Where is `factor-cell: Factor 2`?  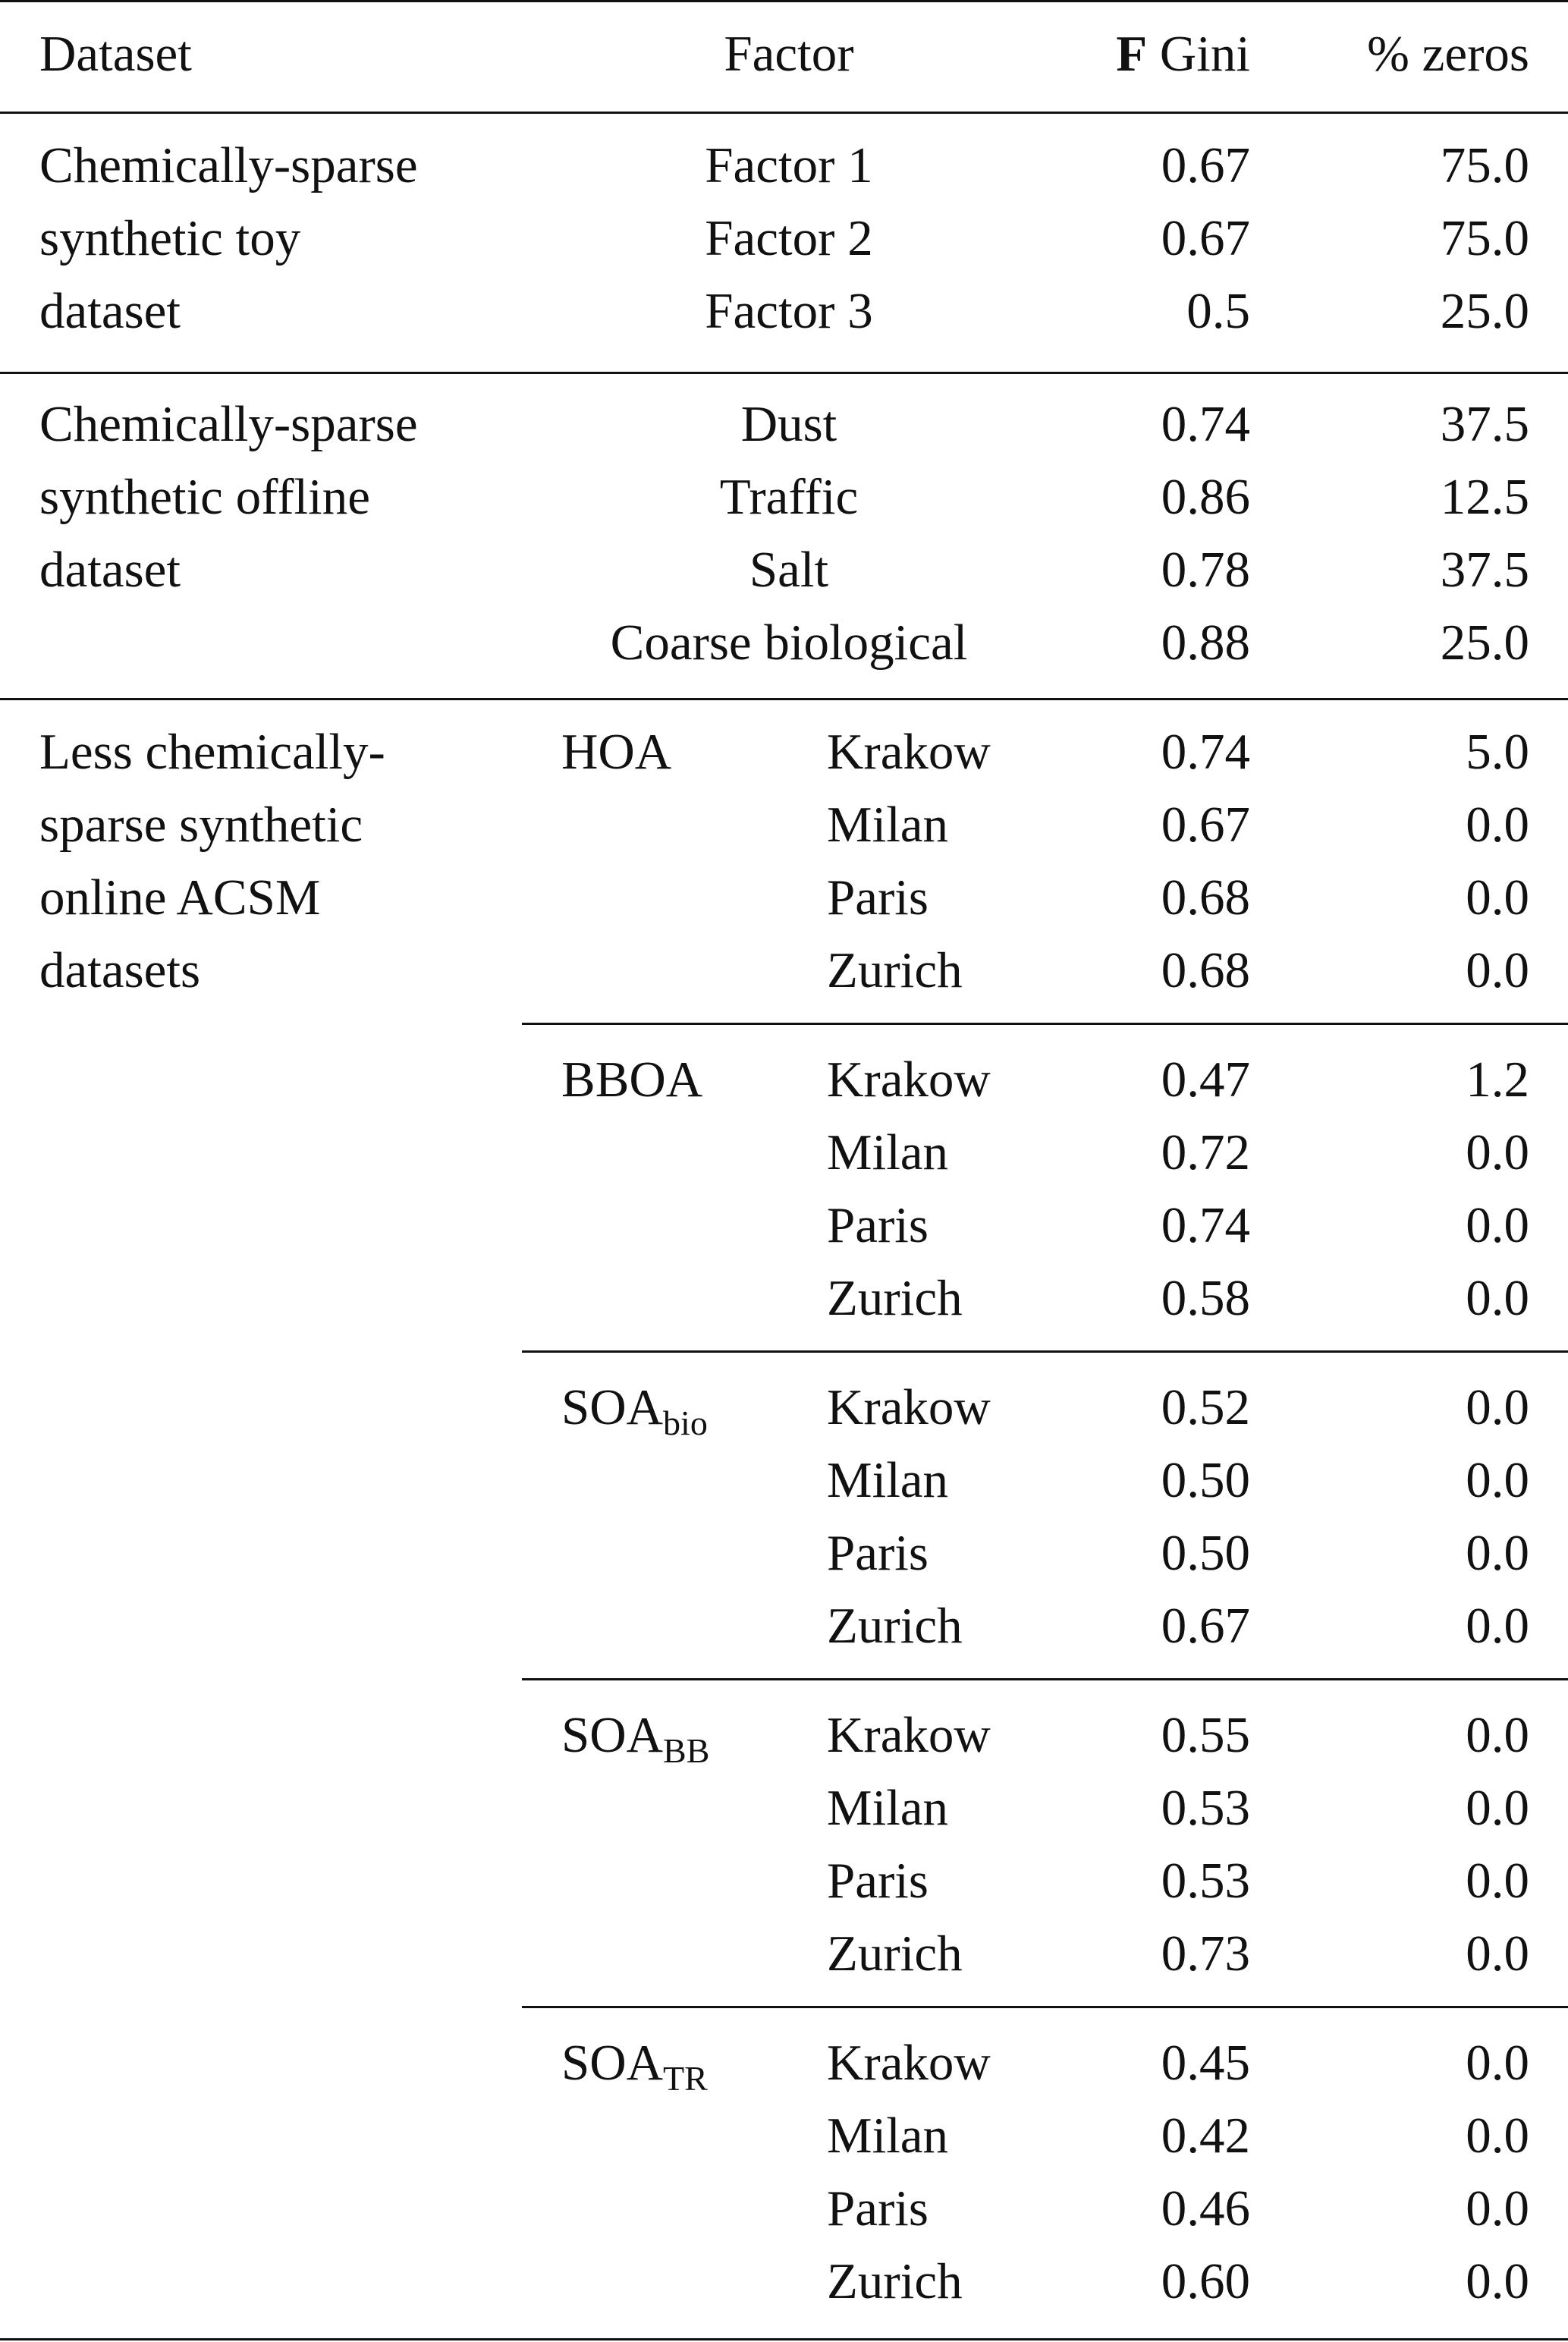 factor-cell: Factor 2 is located at coordinates (789, 238).